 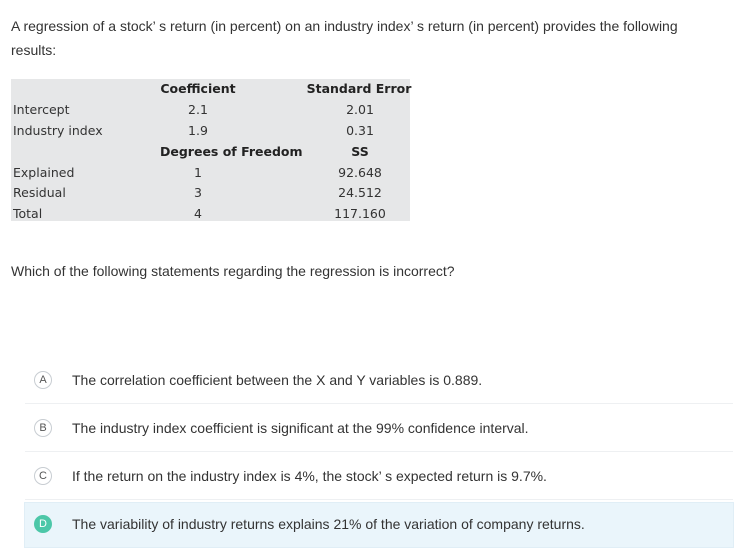 What do you see at coordinates (198, 213) in the screenshot?
I see `cell-total-df: 4` at bounding box center [198, 213].